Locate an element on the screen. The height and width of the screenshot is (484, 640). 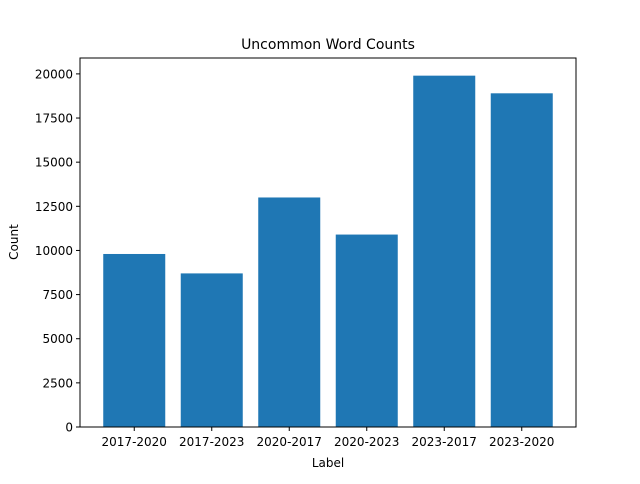
x-tick-label: 2017-2020 is located at coordinates (134, 442).